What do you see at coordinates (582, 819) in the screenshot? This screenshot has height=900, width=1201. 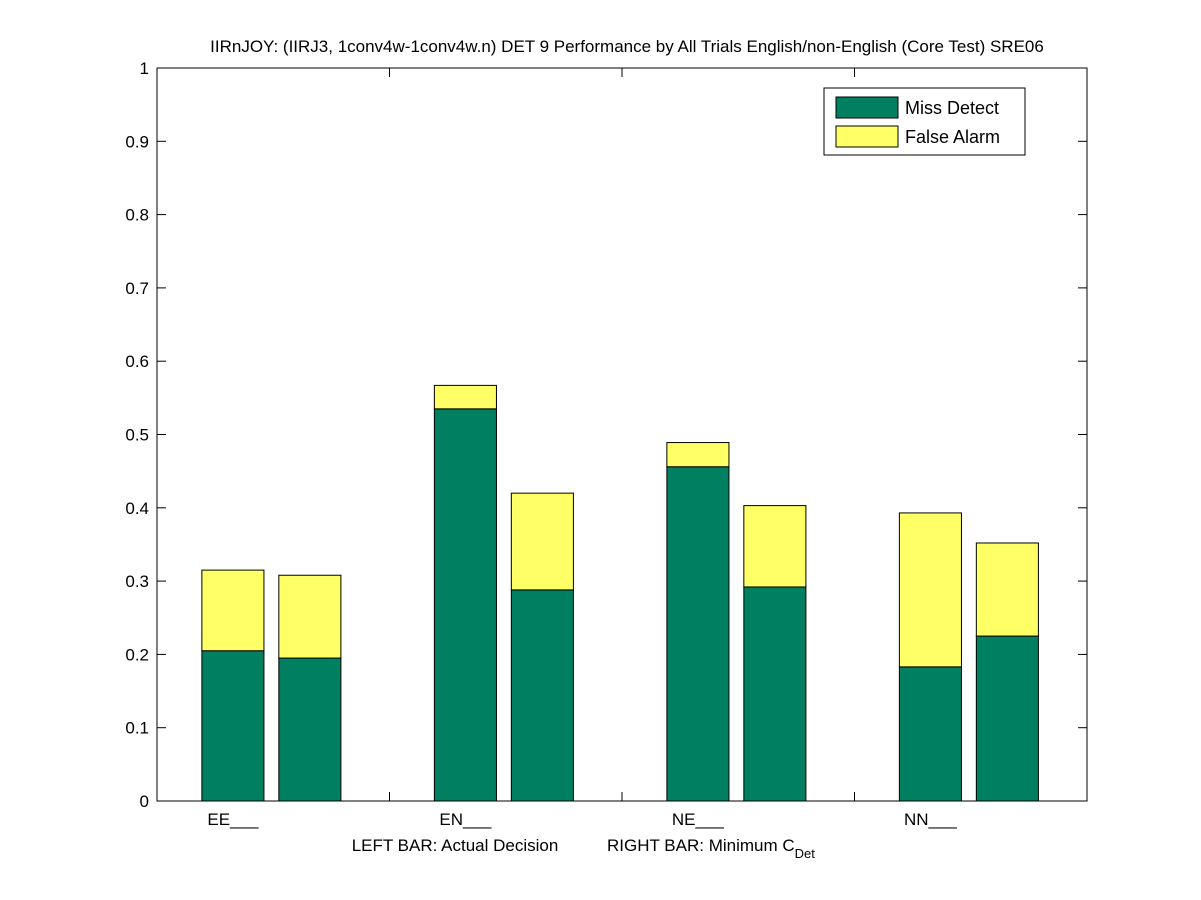 I see `x-axis-category-labels: EE___ EN___ NE___ NN___` at bounding box center [582, 819].